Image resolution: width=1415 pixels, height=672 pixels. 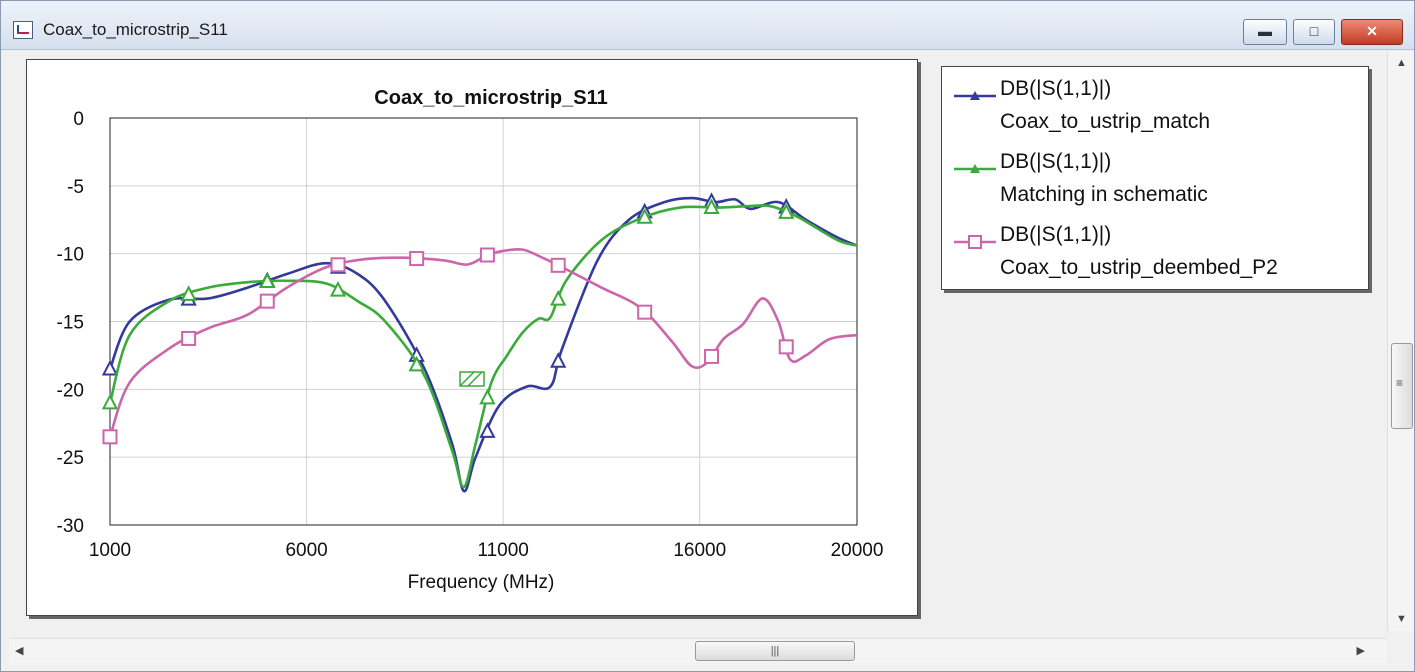 What do you see at coordinates (70, 458) in the screenshot?
I see `y-tick-label: -25` at bounding box center [70, 458].